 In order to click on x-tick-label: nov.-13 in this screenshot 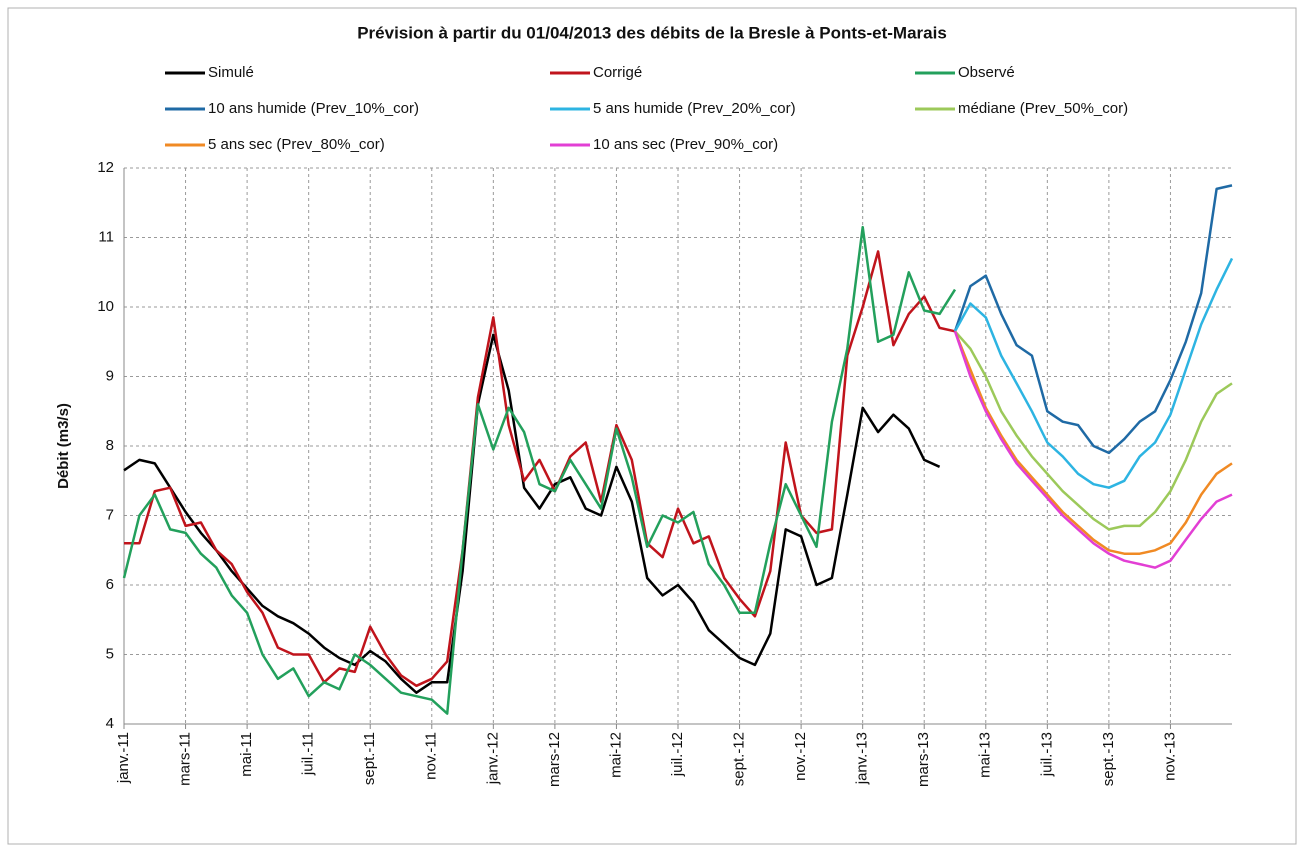, I will do `click(1169, 756)`.